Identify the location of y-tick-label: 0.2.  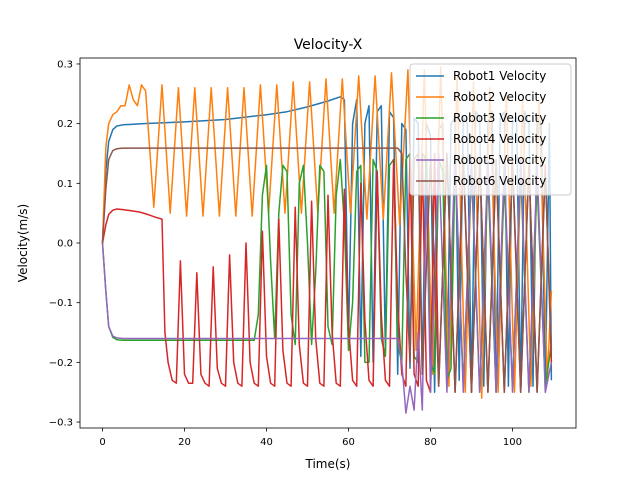
(65, 124).